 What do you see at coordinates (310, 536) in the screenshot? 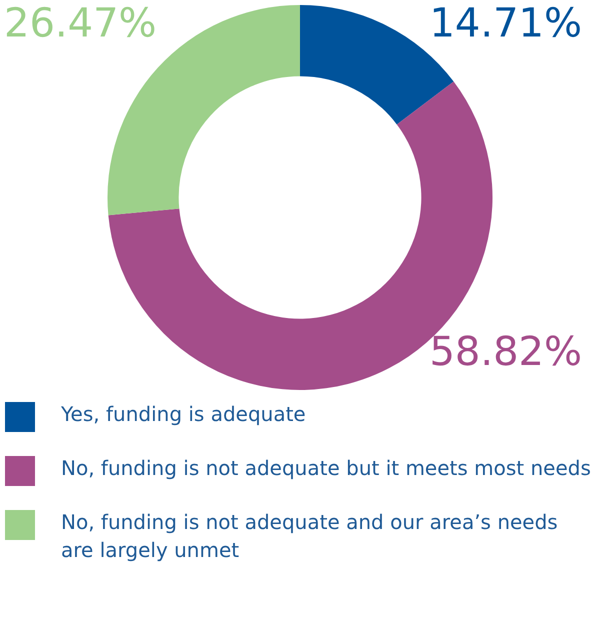
I see `legend-label: No, funding is not adequate and our area’s needs are largely unmet` at bounding box center [310, 536].